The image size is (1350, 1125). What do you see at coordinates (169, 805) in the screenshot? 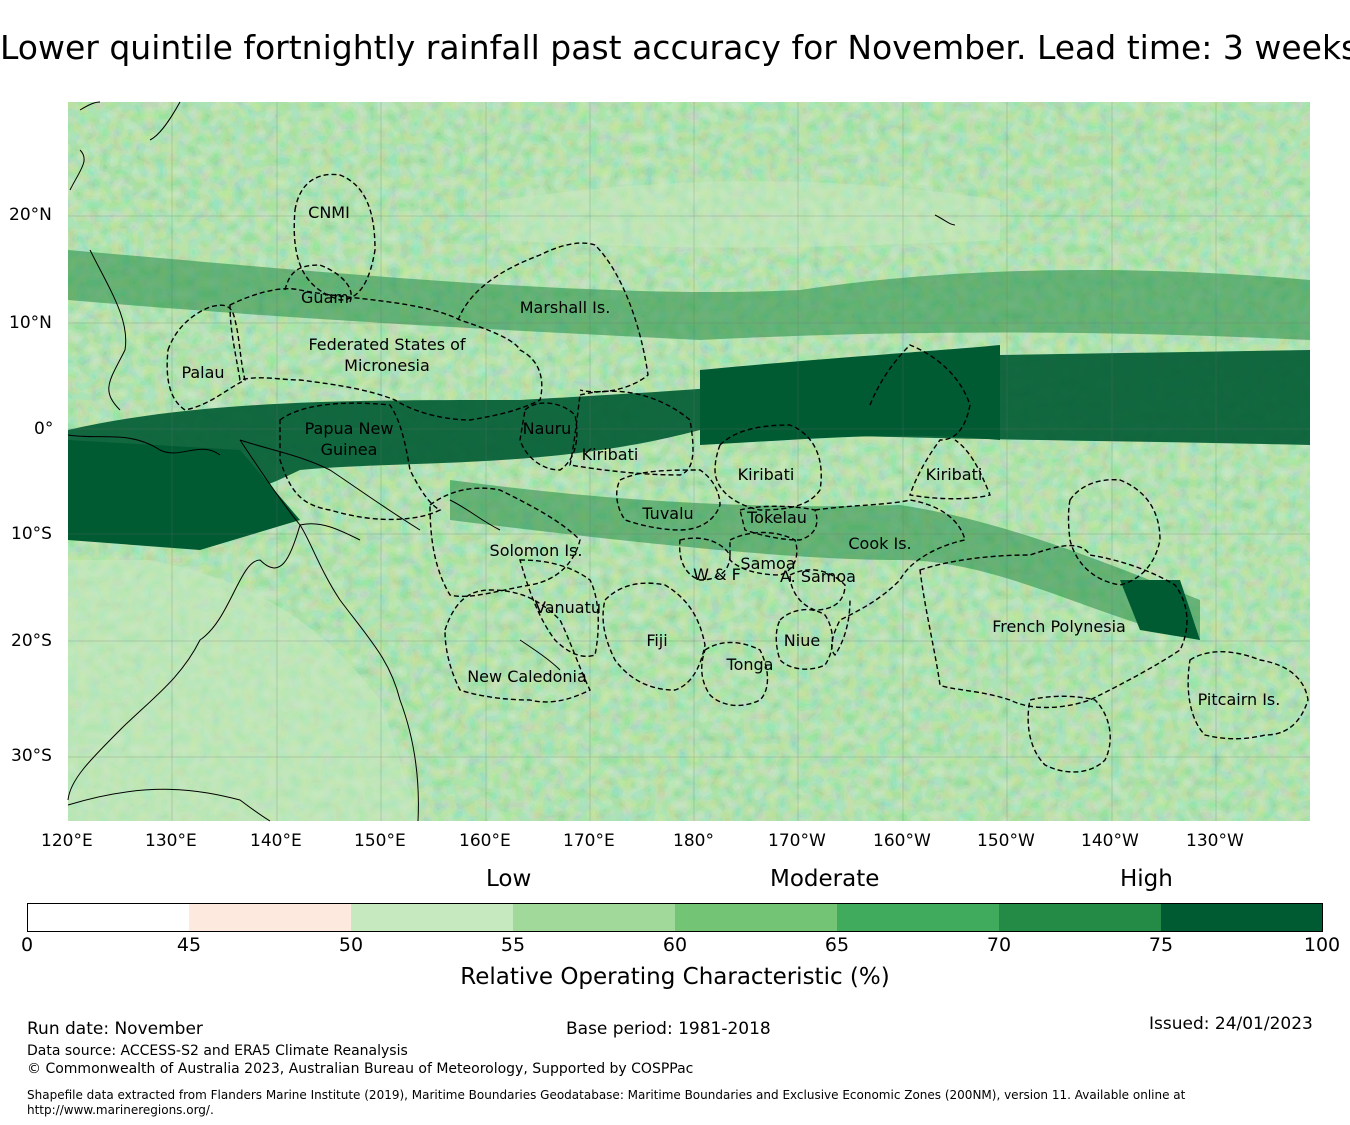
I see `australia-south-coast` at bounding box center [169, 805].